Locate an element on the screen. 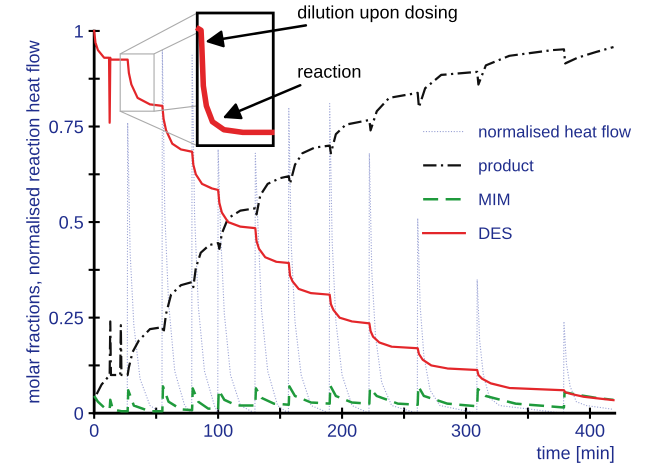 This screenshot has width=654, height=469. legend-label: normalised heat flow is located at coordinates (555, 131).